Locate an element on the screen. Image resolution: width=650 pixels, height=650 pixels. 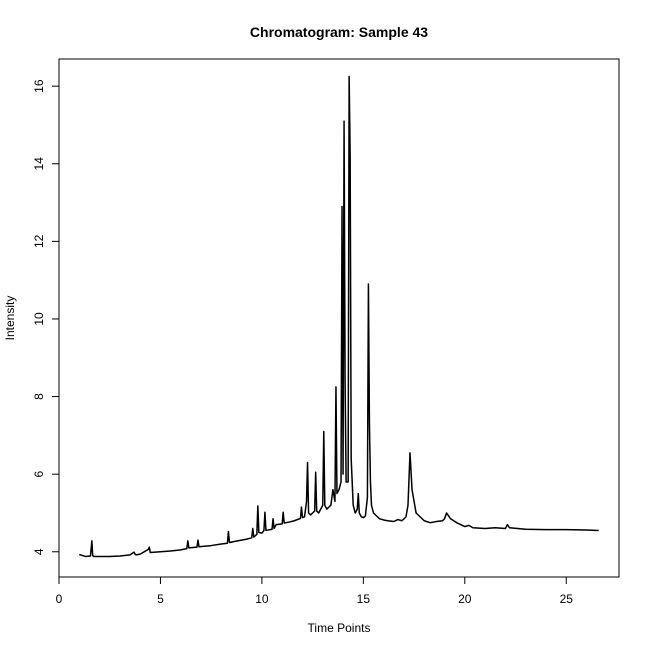
y-axis-label: Intensity is located at coordinates (10, 318).